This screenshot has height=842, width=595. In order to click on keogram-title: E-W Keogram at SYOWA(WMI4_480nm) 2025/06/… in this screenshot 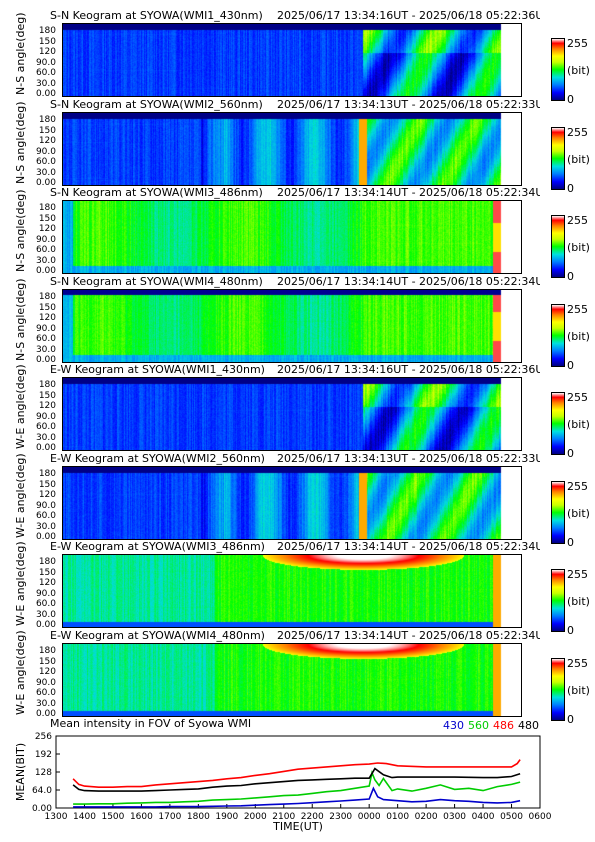, I will do `click(295, 636)`.